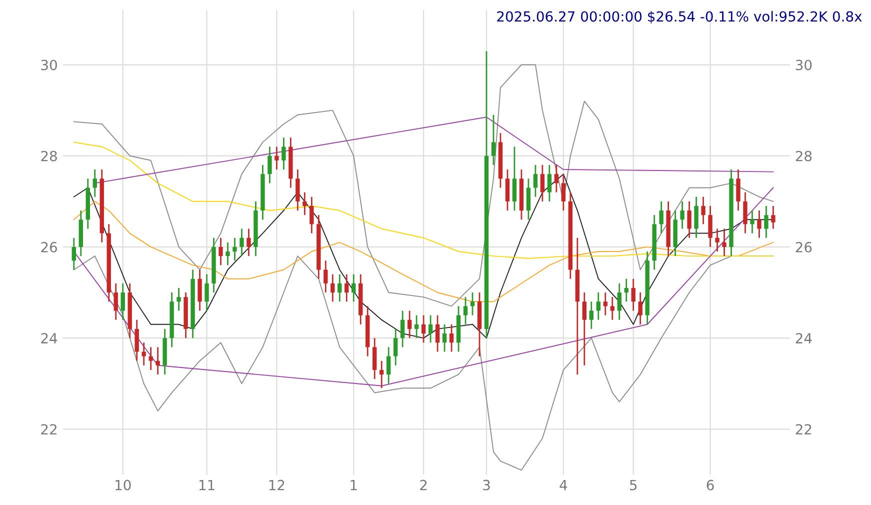 The height and width of the screenshot is (505, 871). What do you see at coordinates (486, 485) in the screenshot?
I see `x-tick-label: 3` at bounding box center [486, 485].